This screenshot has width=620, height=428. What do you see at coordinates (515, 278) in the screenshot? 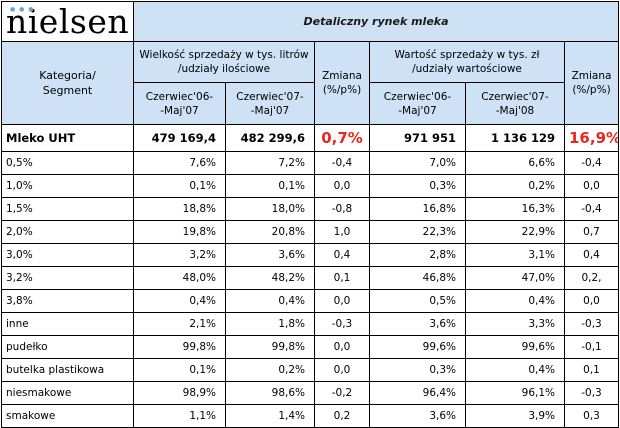
I see `value-share-2: 47,0%` at bounding box center [515, 278].